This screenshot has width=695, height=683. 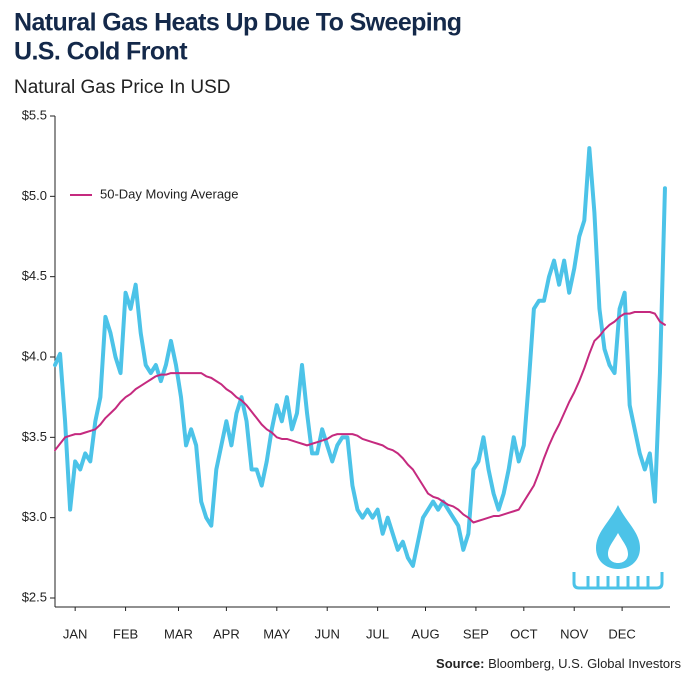 What do you see at coordinates (34, 114) in the screenshot?
I see `y-tick-label: $5.5` at bounding box center [34, 114].